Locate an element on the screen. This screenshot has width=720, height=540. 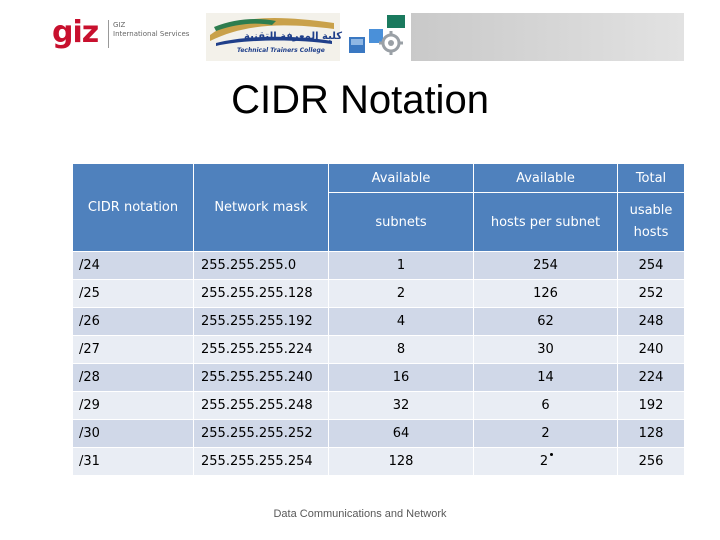
cidr-cell: /25 is located at coordinates (133, 293).